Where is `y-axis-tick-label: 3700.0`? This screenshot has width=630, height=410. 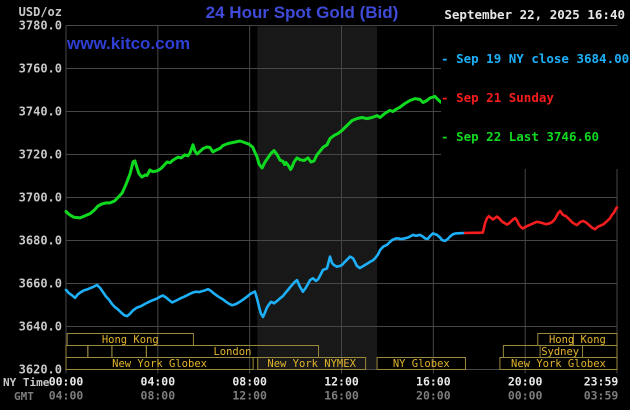 y-axis-tick-label: 3700.0 is located at coordinates (40, 198).